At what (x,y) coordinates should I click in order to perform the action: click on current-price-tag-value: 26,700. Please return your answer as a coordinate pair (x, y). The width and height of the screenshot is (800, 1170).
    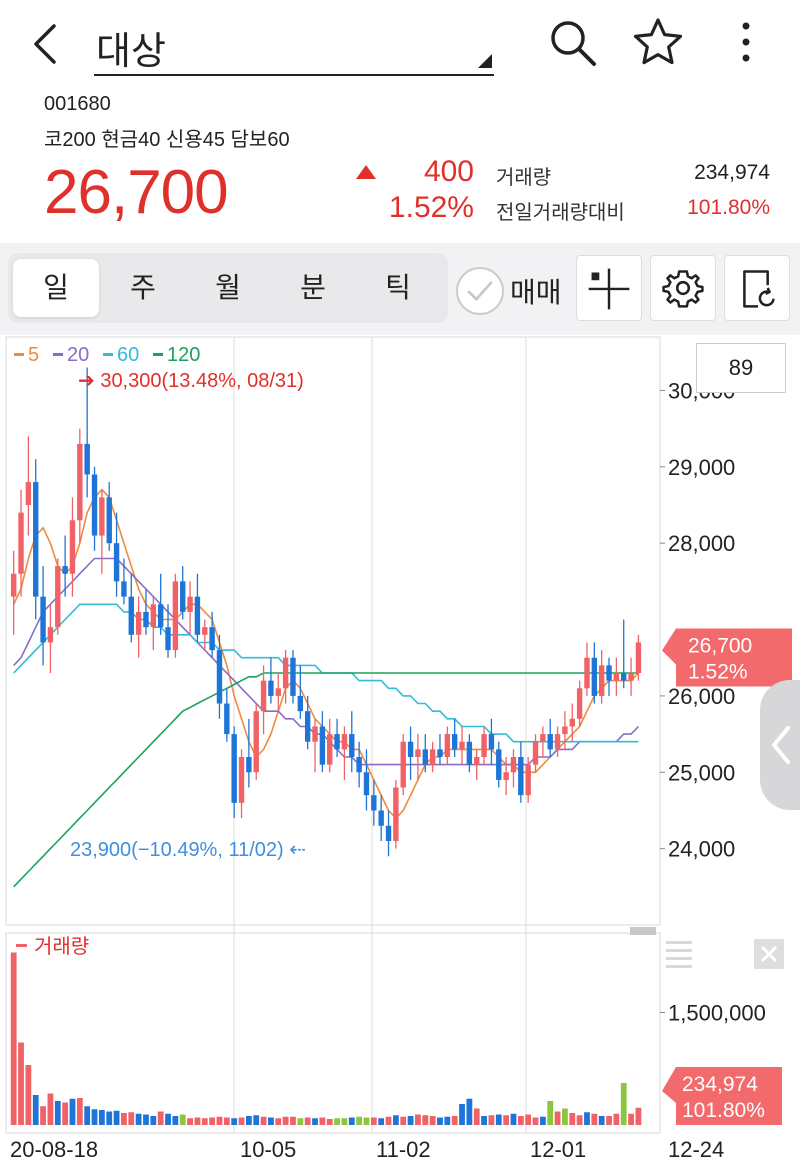
    Looking at the image, I should click on (720, 645).